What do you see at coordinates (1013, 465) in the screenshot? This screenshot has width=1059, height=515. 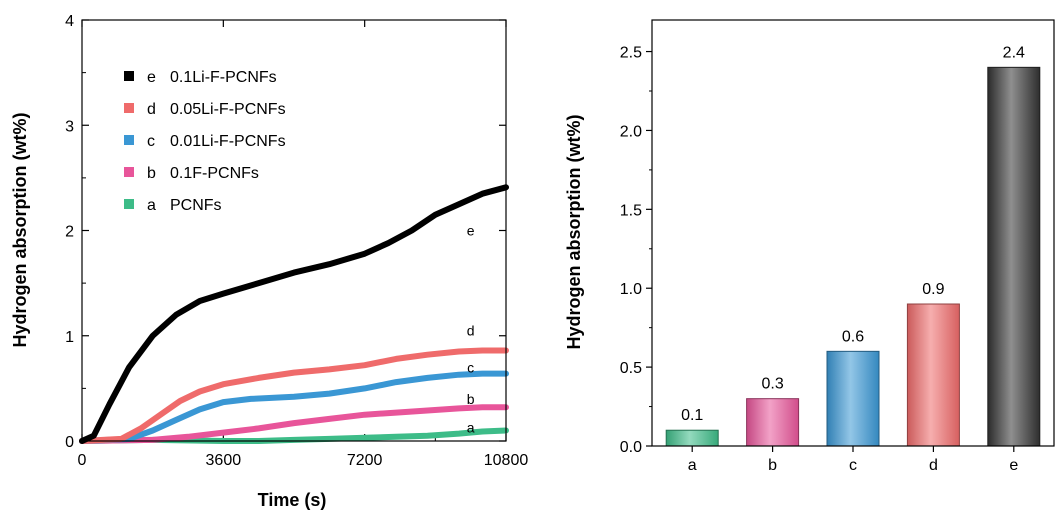 I see `x-category-label-e: e` at bounding box center [1013, 465].